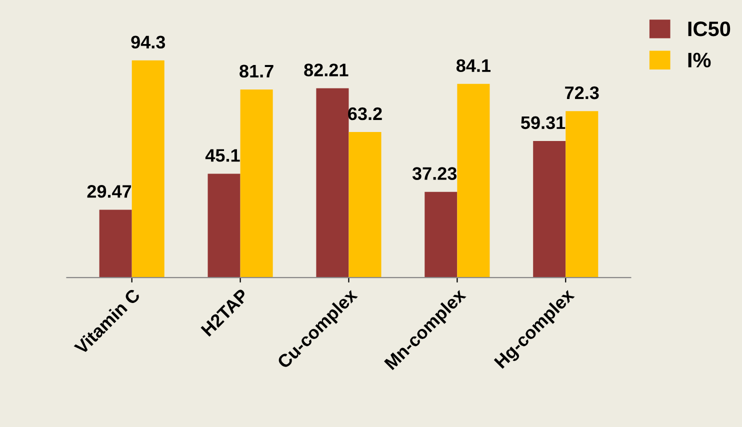 The image size is (742, 427). I want to click on data-label: 59.31, so click(543, 123).